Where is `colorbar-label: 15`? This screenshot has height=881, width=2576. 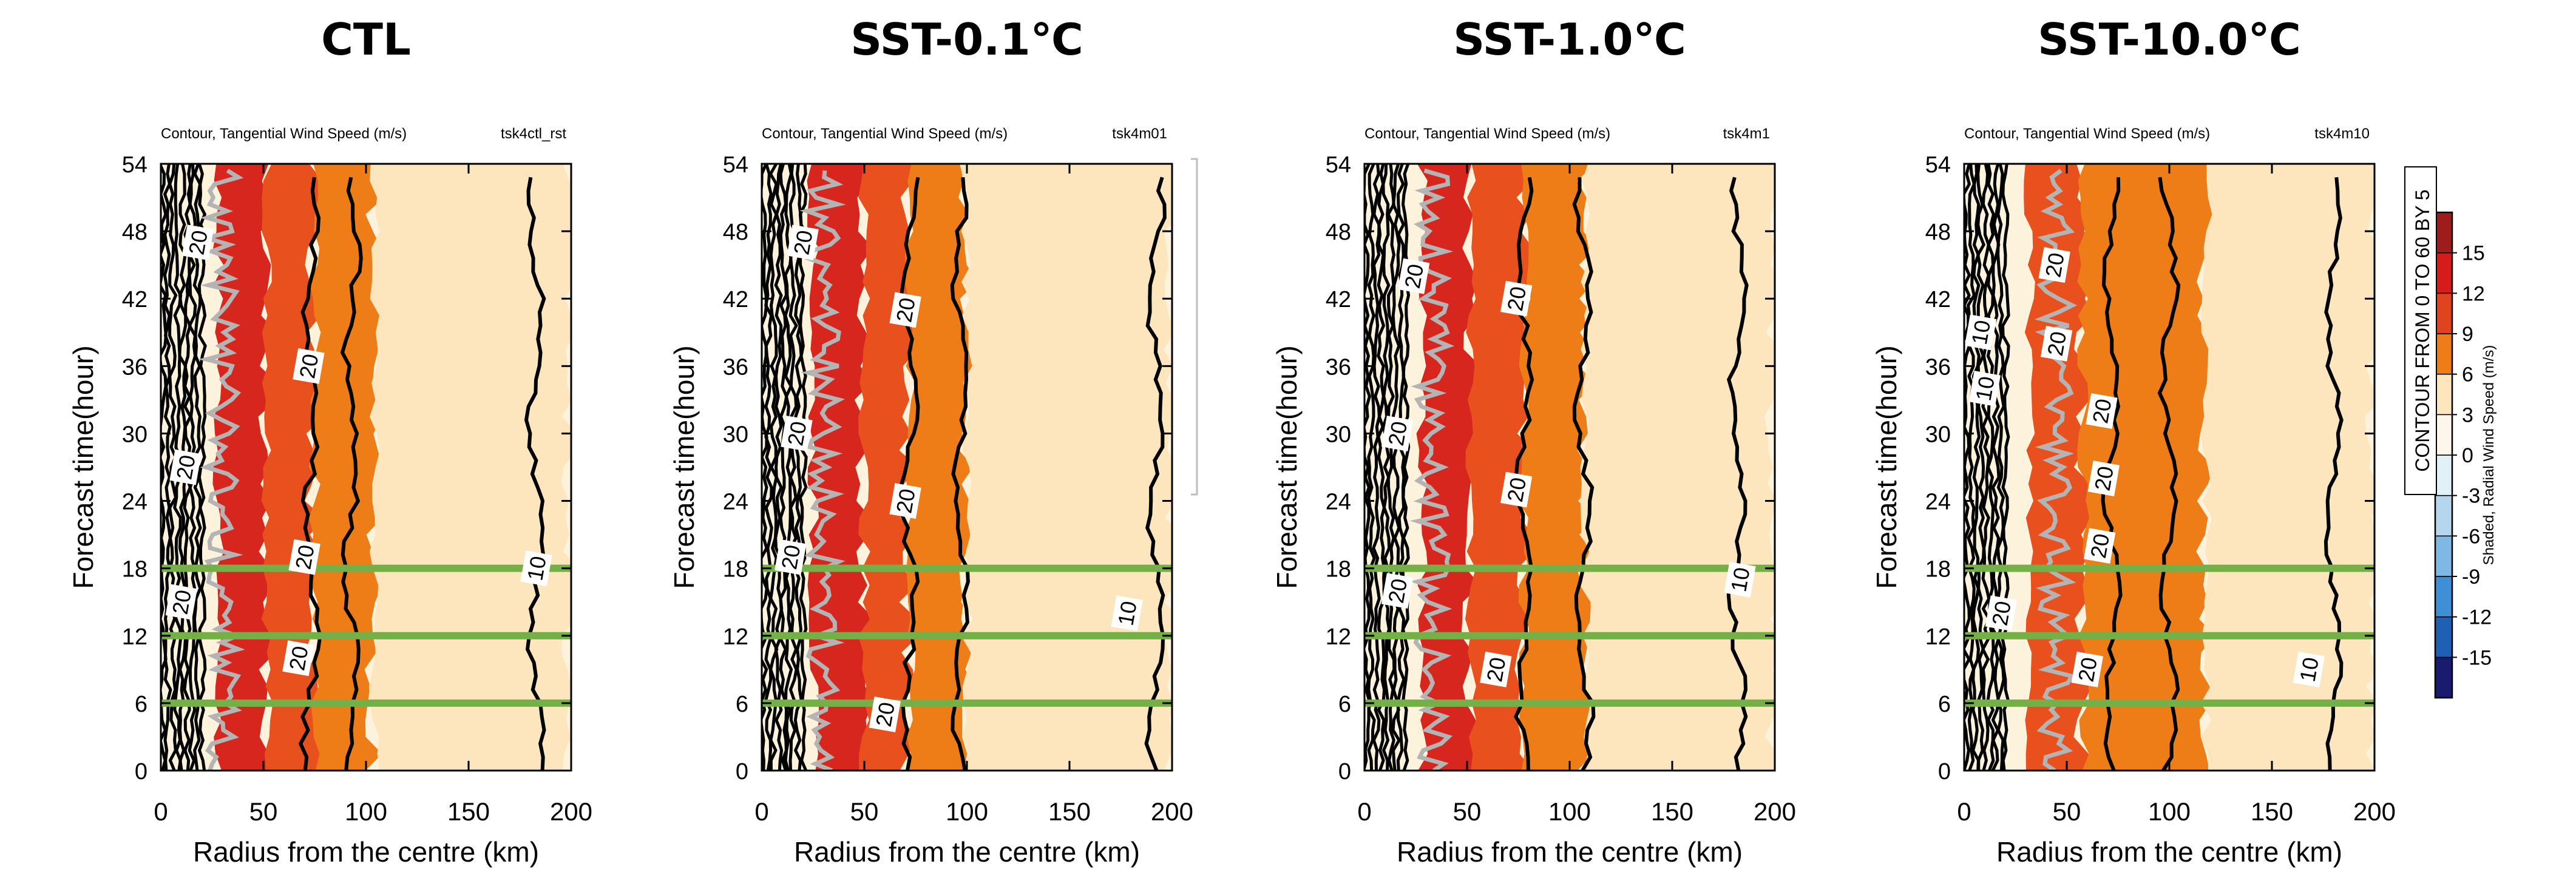 colorbar-label: 15 is located at coordinates (2474, 254).